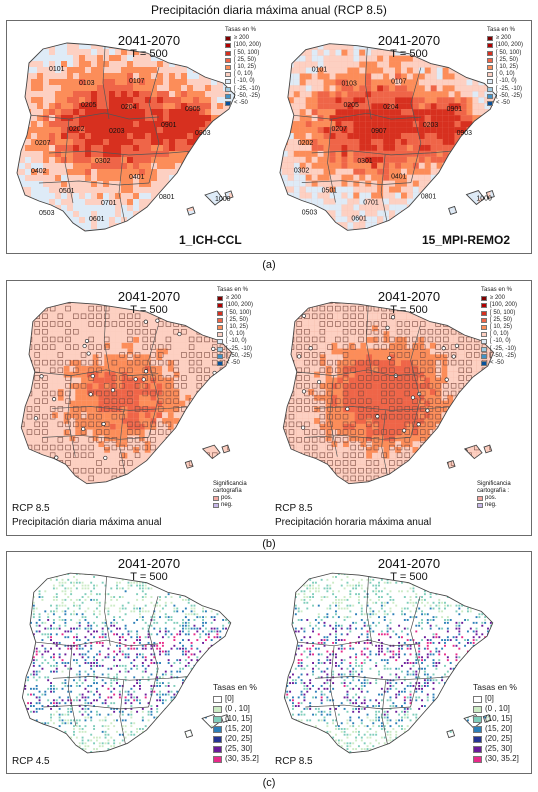  Describe the element at coordinates (235, 313) in the screenshot. I see `legend-item: [ 50, 100)` at that location.